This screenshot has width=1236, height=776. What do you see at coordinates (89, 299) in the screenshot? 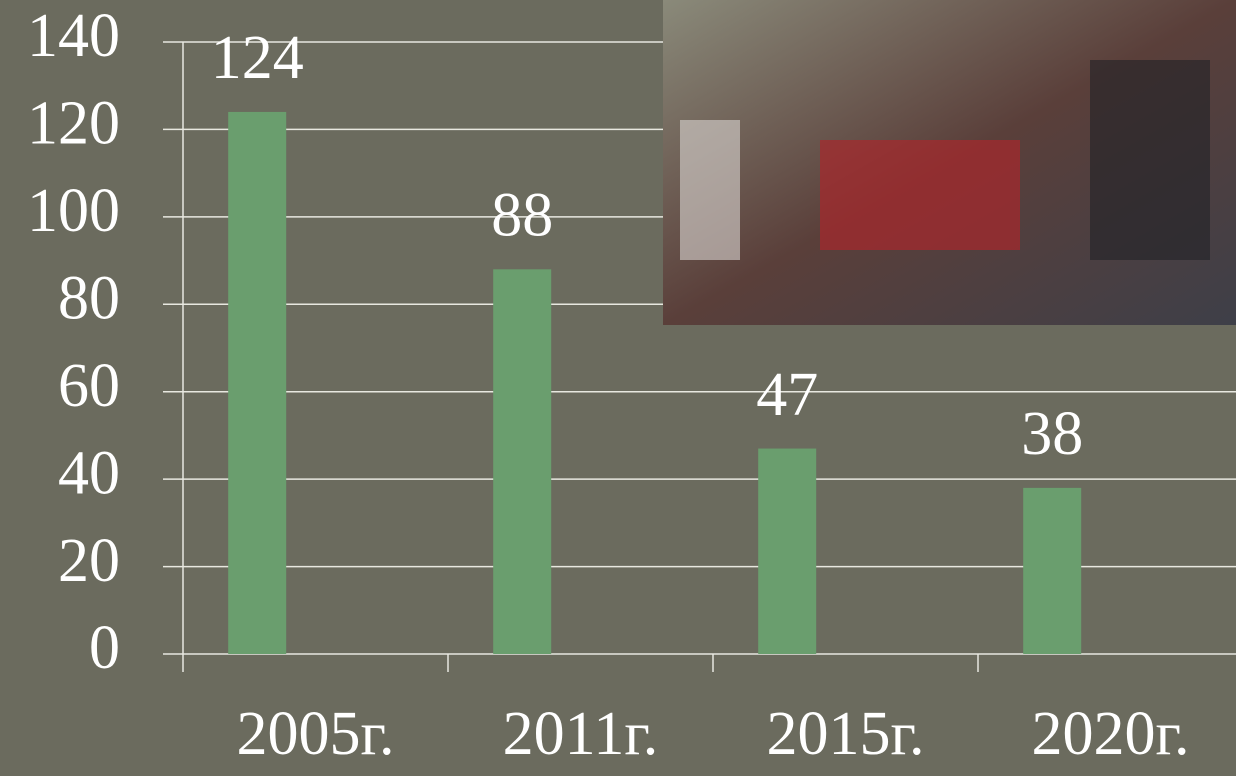
I see `y-tick-label: 80` at bounding box center [89, 299].